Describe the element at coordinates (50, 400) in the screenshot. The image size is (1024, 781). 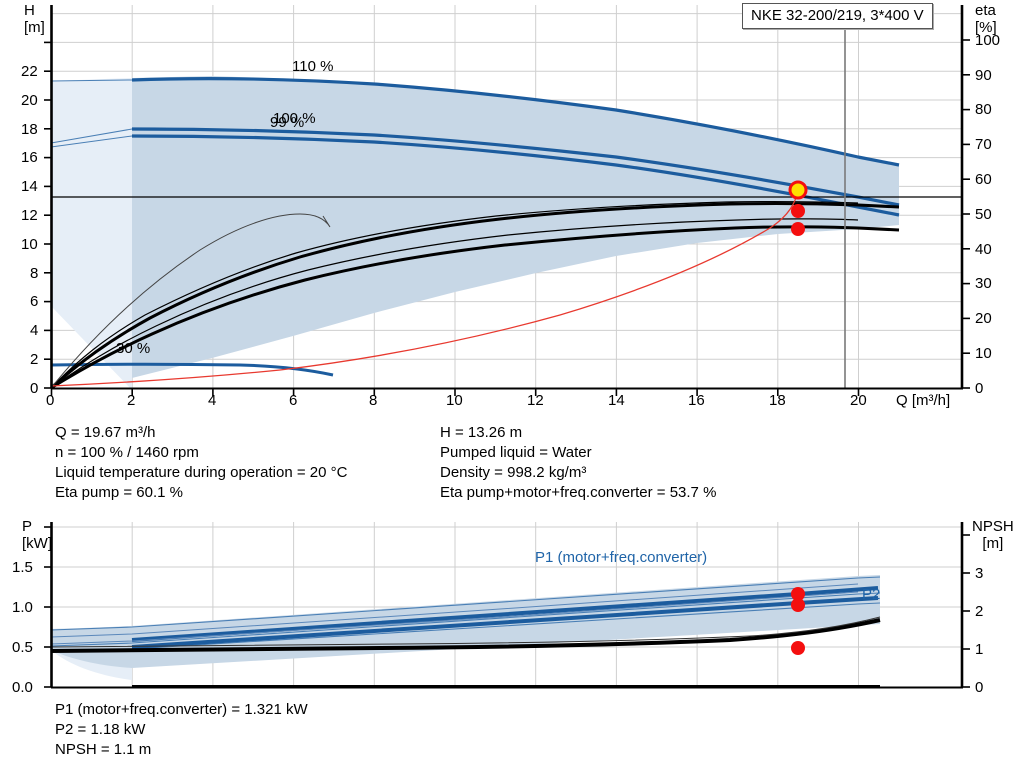
I see `q-tick-0: 0` at that location.